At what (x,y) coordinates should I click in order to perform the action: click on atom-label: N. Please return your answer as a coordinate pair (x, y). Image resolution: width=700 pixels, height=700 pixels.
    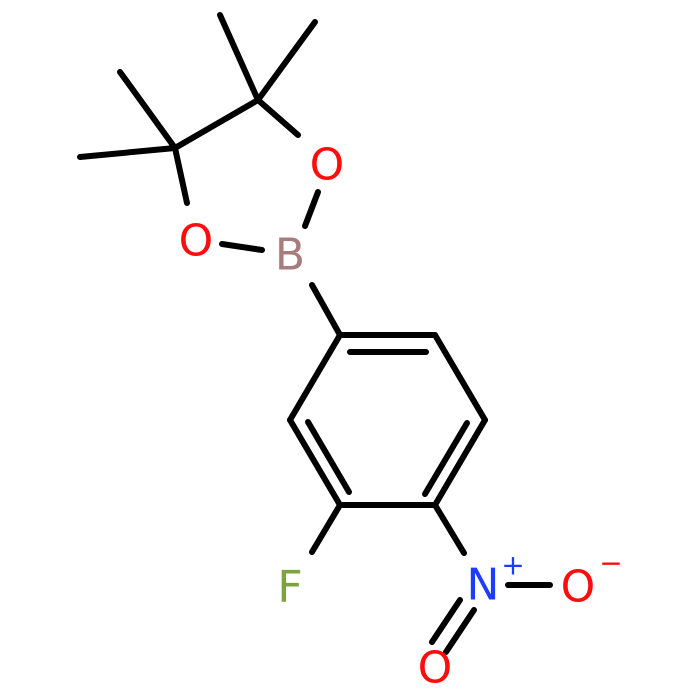
    Looking at the image, I should click on (483, 585).